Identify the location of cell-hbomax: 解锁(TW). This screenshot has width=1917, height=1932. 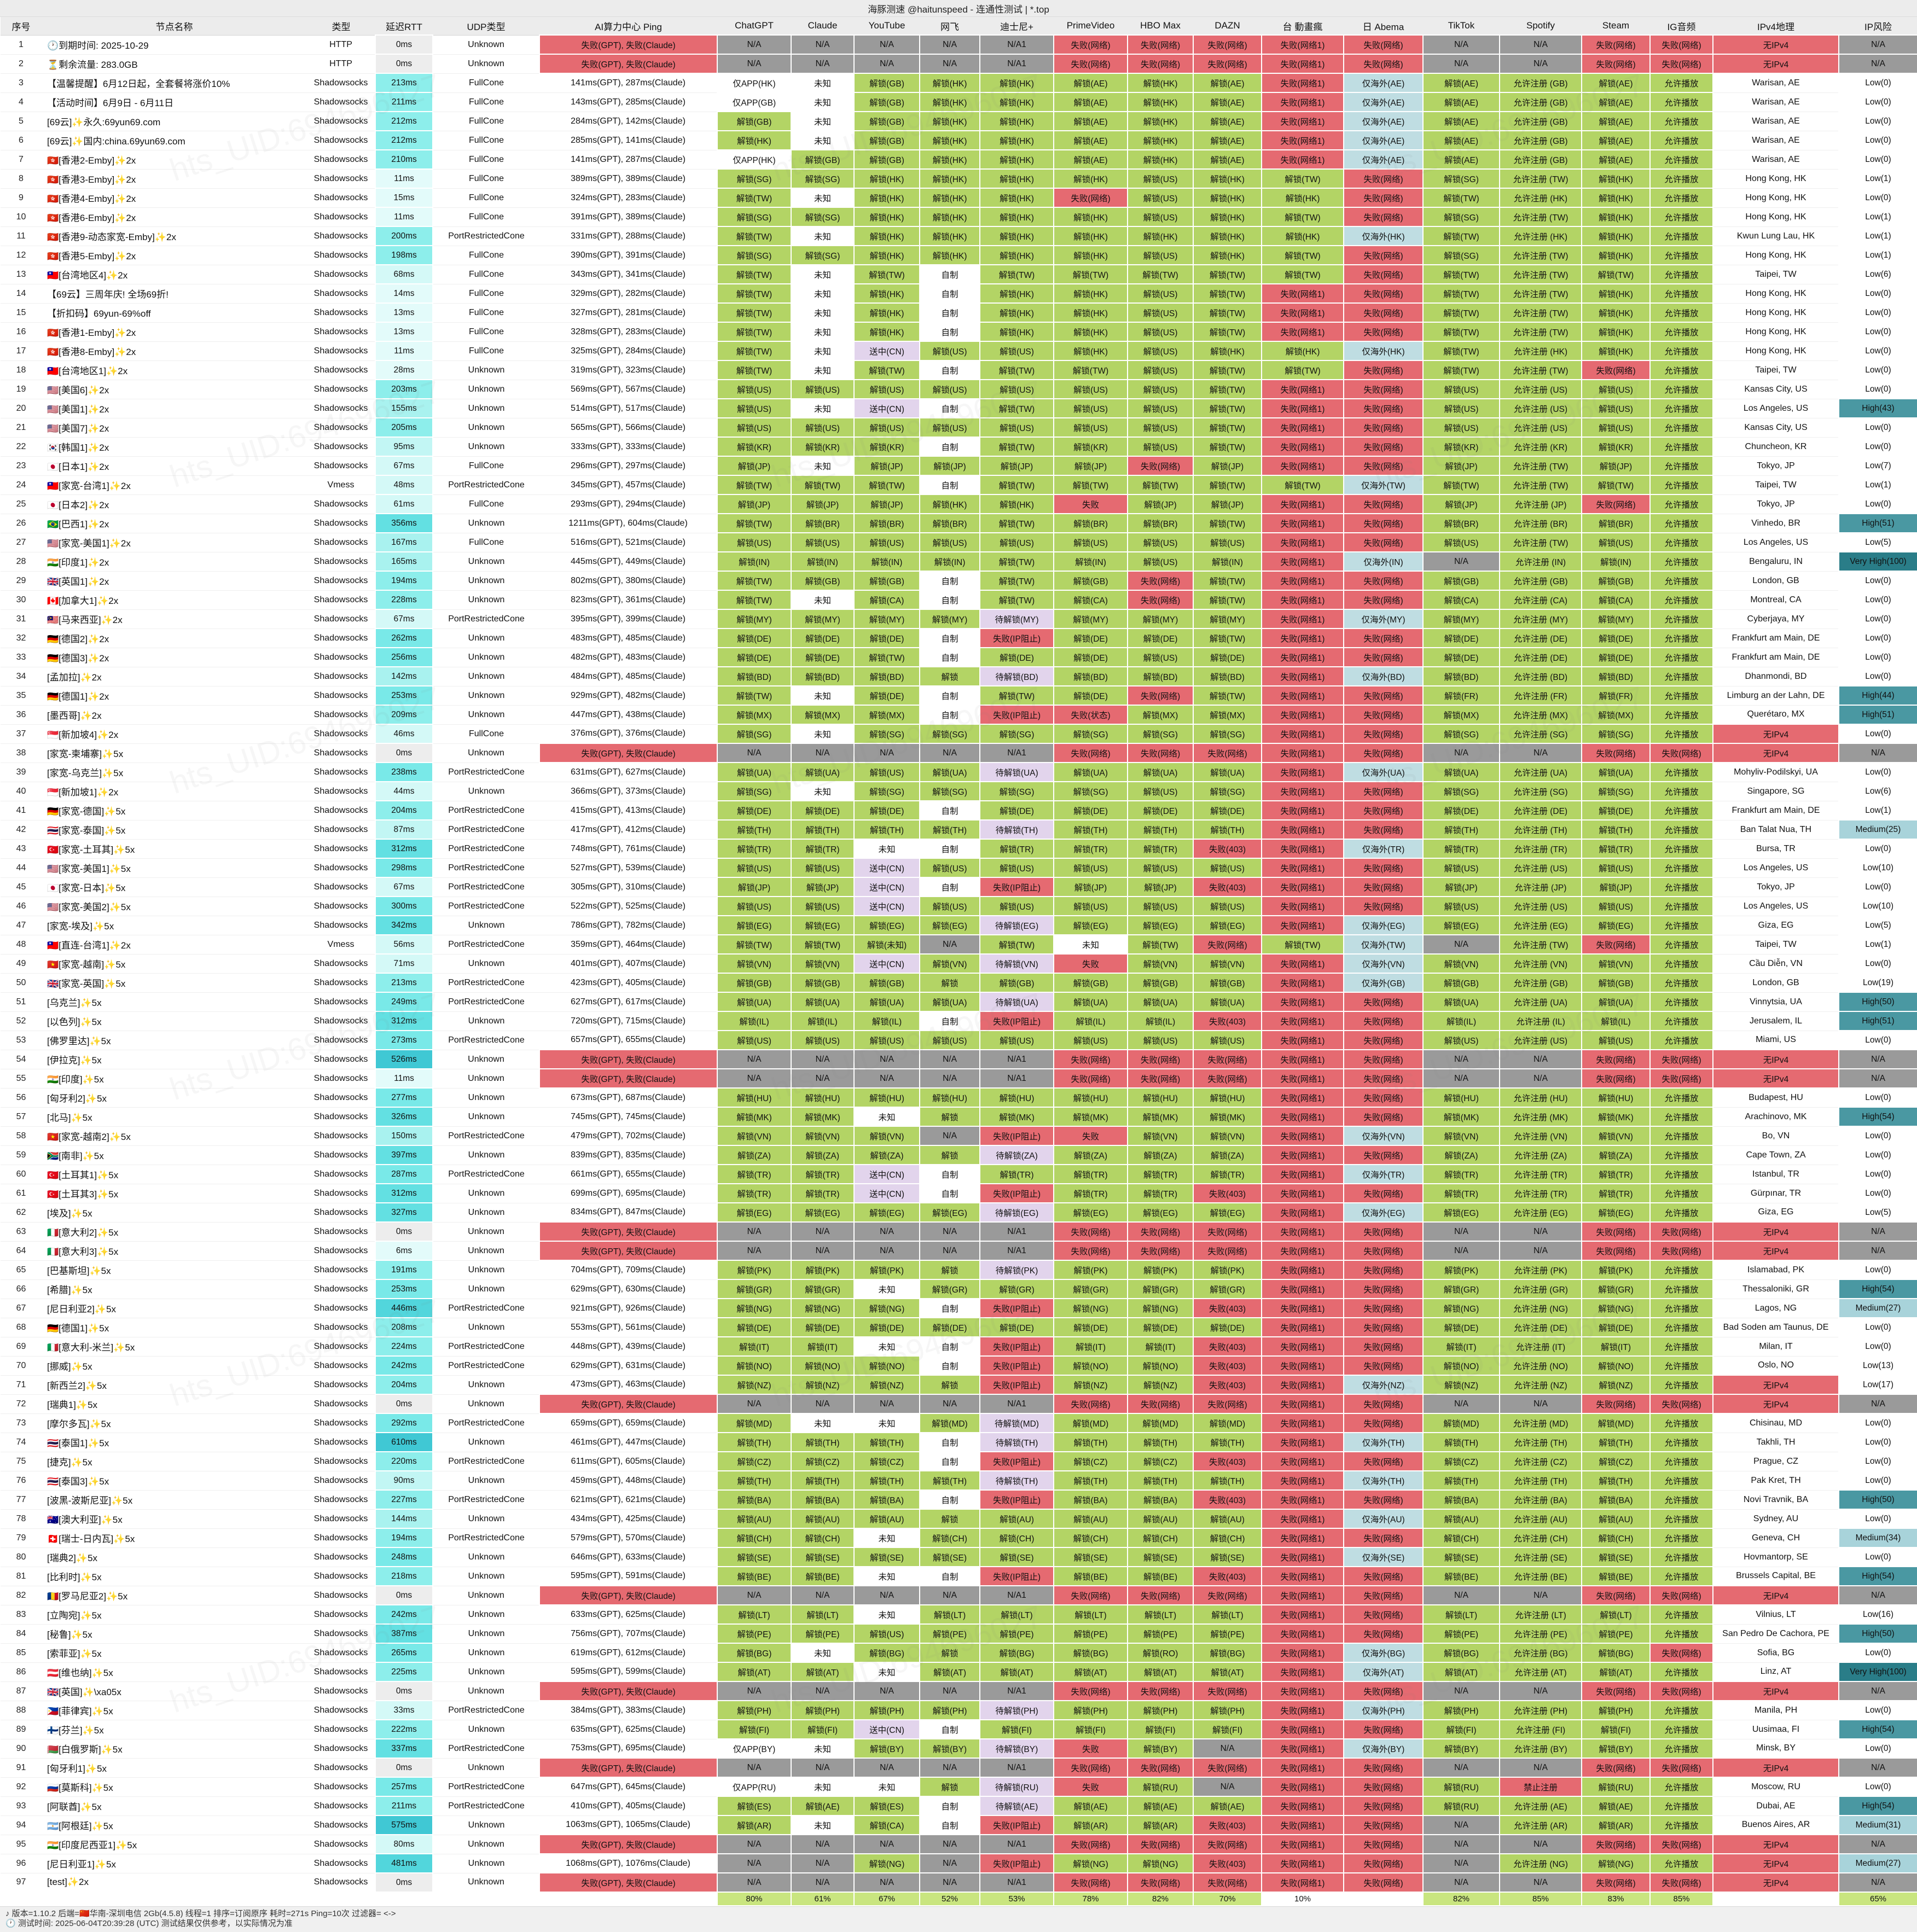
(1160, 944).